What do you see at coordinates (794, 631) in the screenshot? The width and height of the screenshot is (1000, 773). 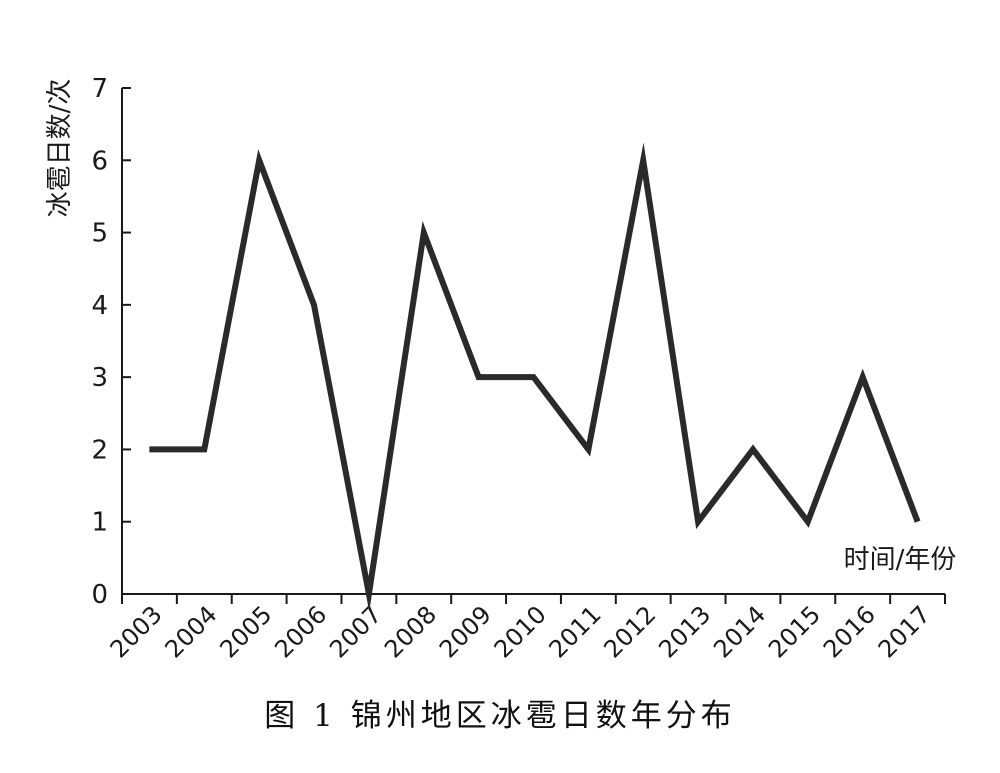 I see `x-tick-label: 2015` at bounding box center [794, 631].